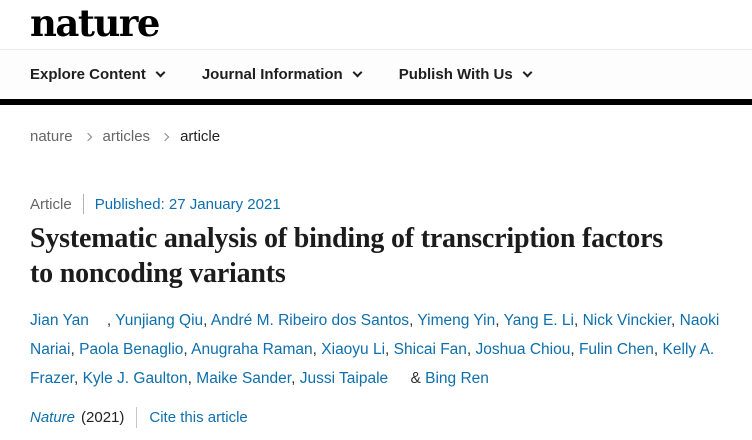 This screenshot has height=440, width=752. Describe the element at coordinates (430, 349) in the screenshot. I see `author-link: Shicai Fan` at that location.